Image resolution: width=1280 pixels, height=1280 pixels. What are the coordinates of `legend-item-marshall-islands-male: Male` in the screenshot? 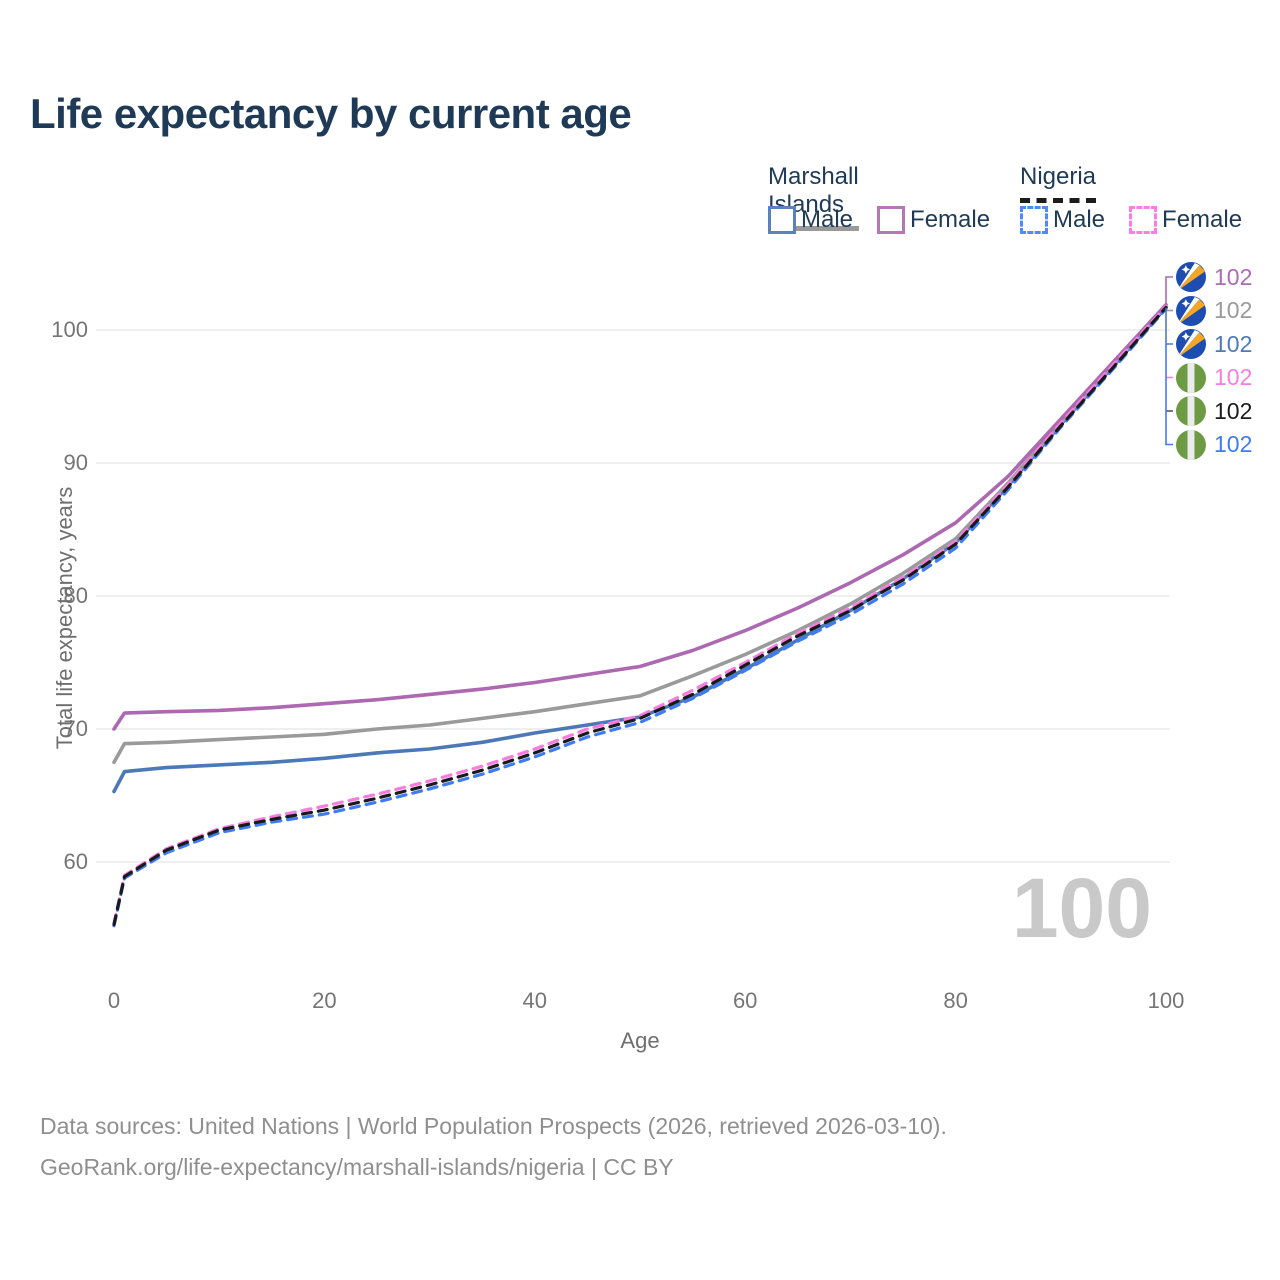 It's located at (810, 220).